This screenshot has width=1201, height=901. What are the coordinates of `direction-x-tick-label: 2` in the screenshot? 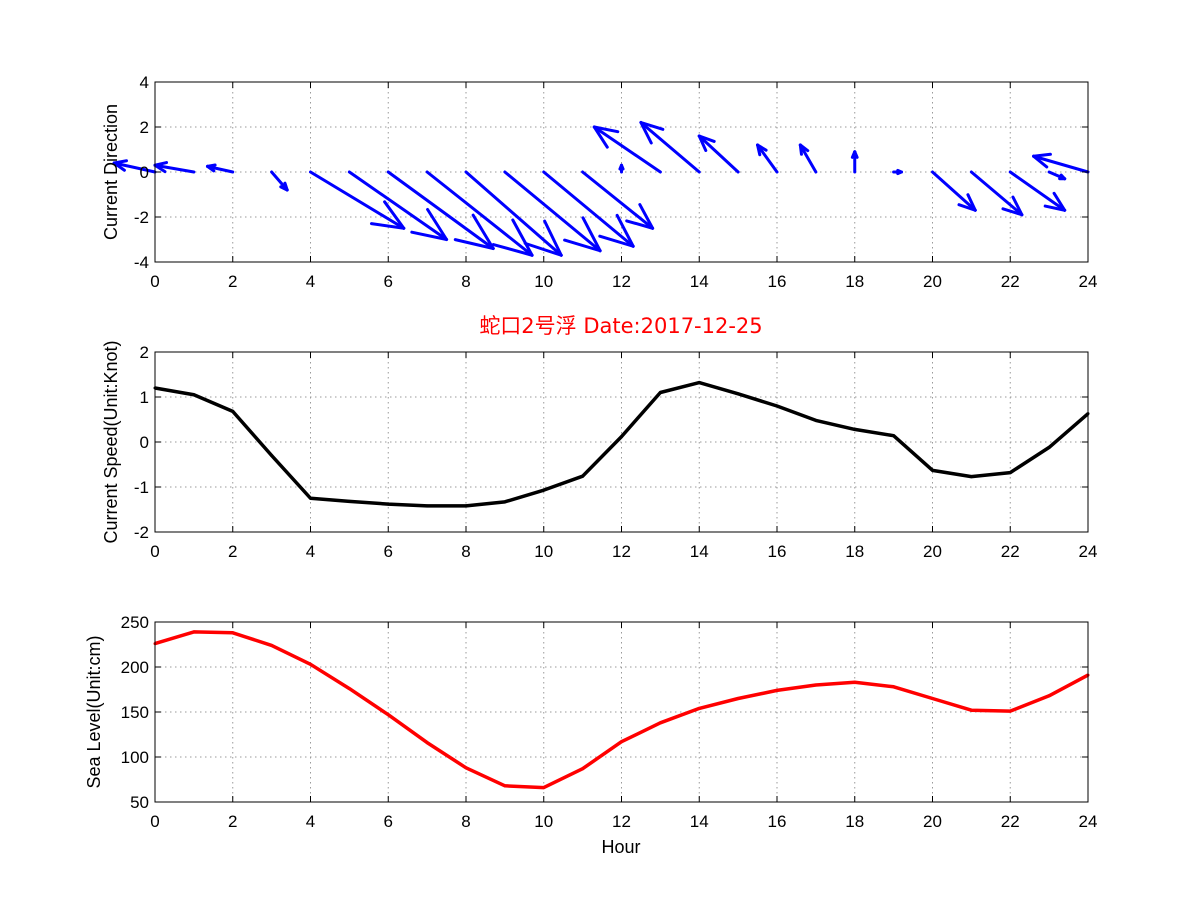 It's located at (232, 281).